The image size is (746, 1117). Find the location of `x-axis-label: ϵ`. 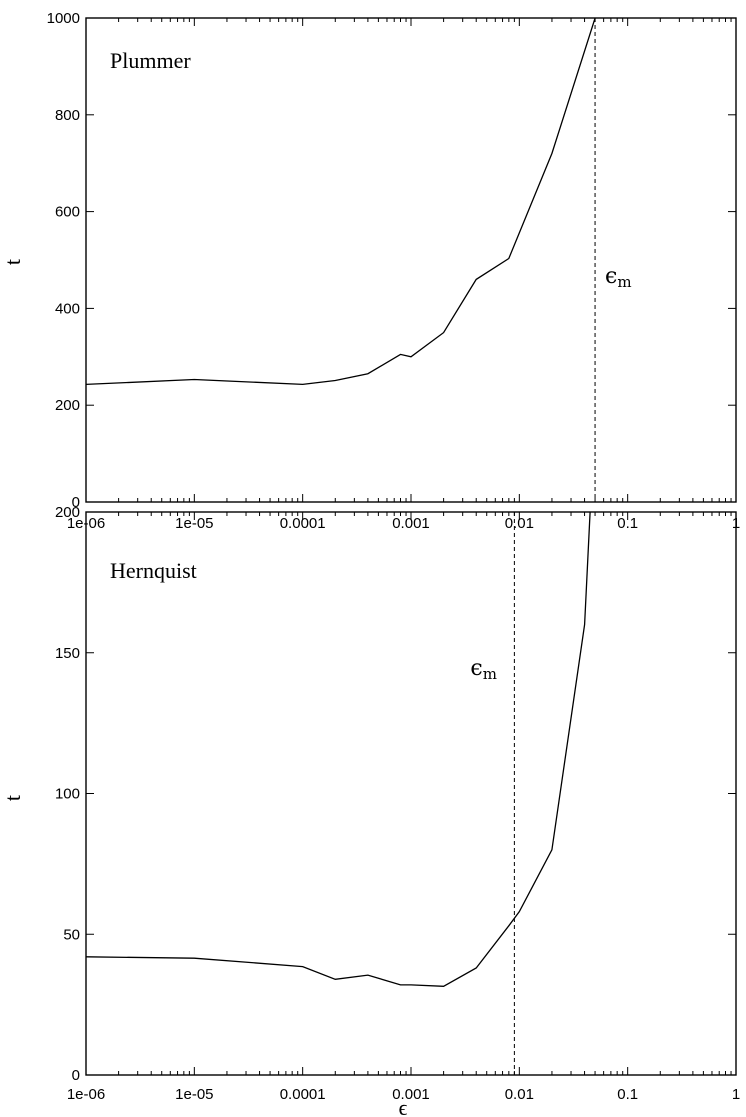

x-axis-label: ϵ is located at coordinates (403, 1106).